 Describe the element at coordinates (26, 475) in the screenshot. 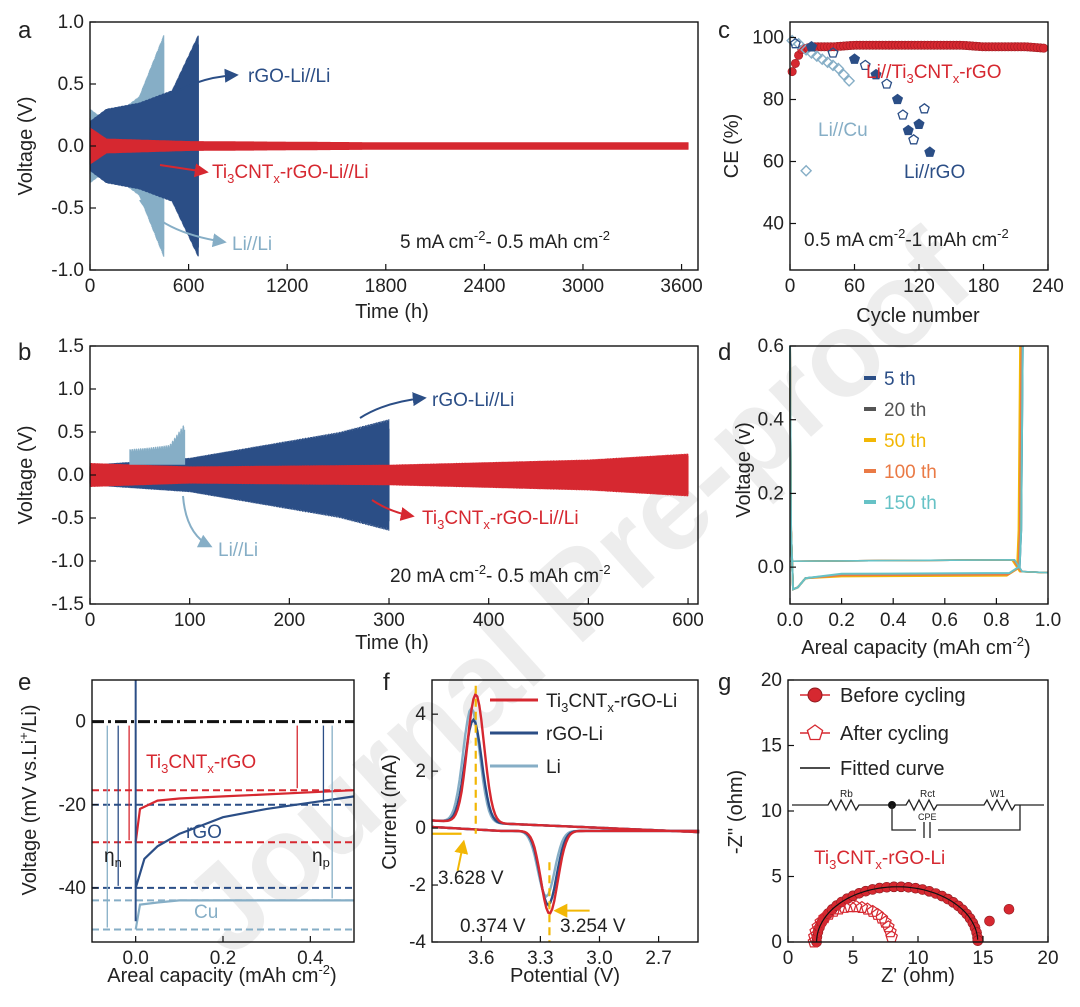

I see `panel-b-ylabel: Voltage (V)` at that location.